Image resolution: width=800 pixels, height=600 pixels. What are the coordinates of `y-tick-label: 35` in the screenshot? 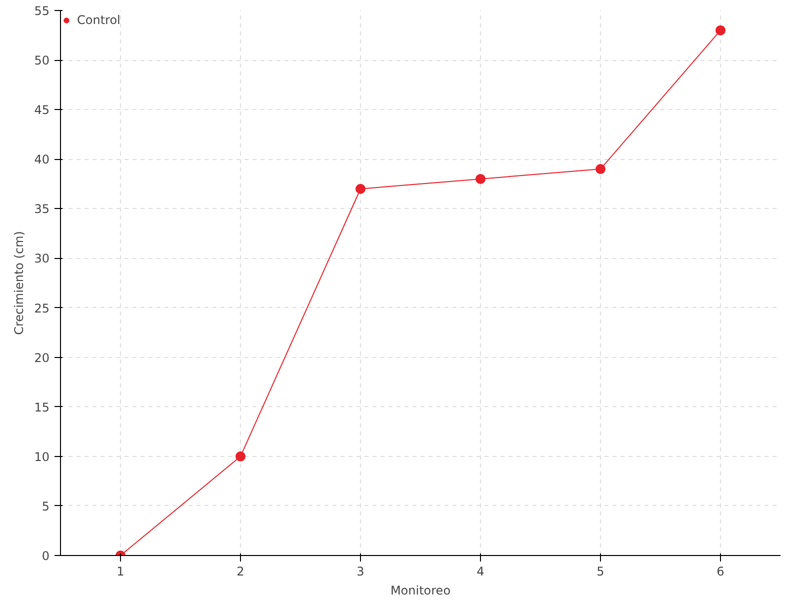 It's located at (42, 209).